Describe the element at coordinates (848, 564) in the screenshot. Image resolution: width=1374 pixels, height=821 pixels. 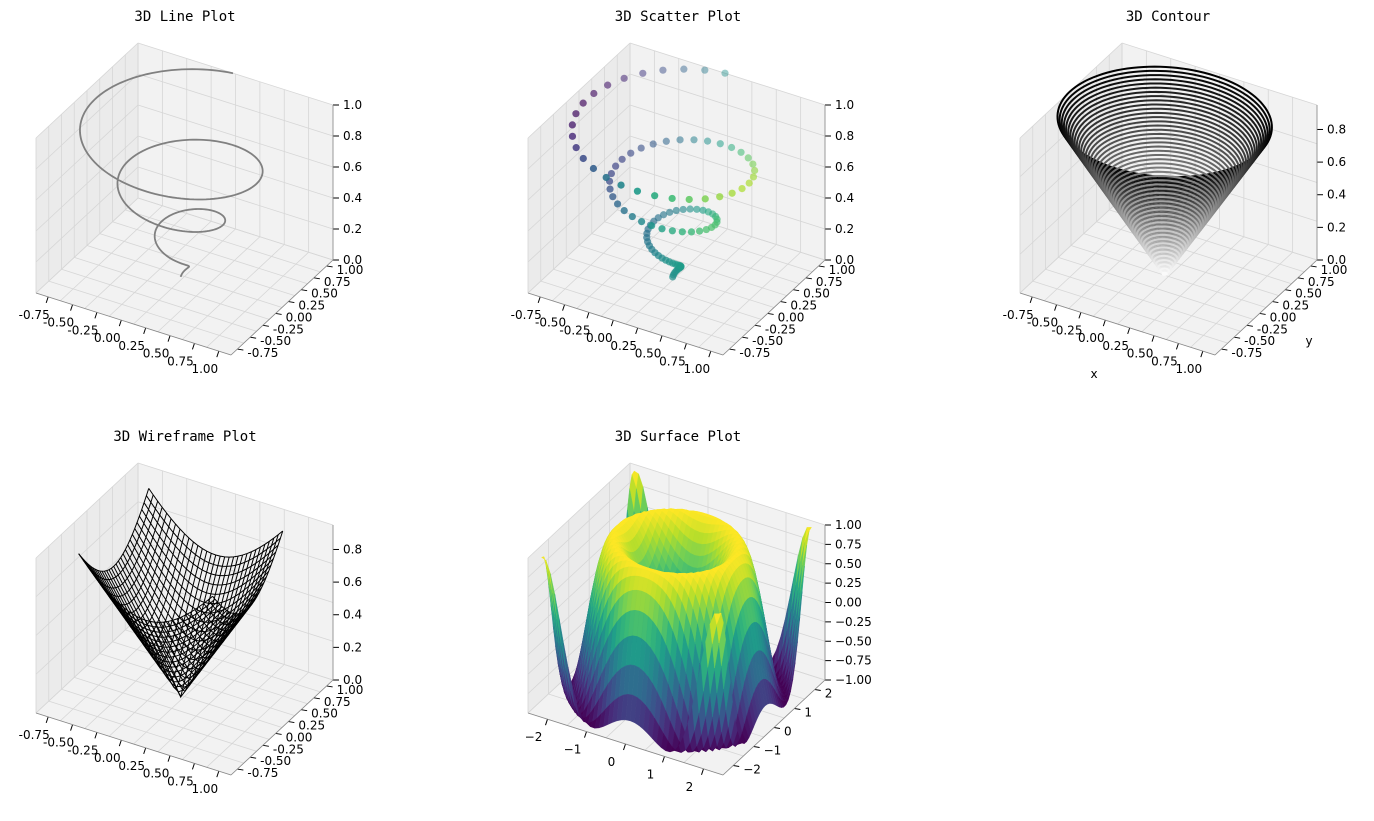
I see `z-tick-label: 0.50` at that location.